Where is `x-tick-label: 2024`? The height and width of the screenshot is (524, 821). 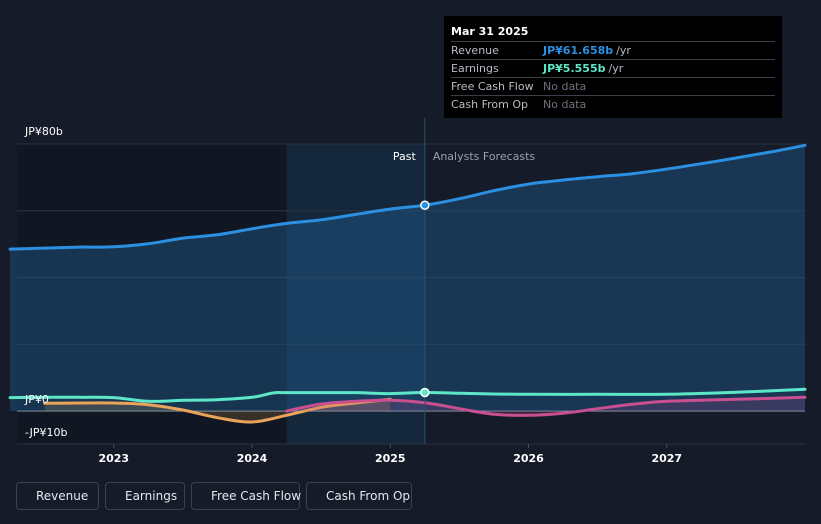
x-tick-label: 2024 is located at coordinates (252, 458).